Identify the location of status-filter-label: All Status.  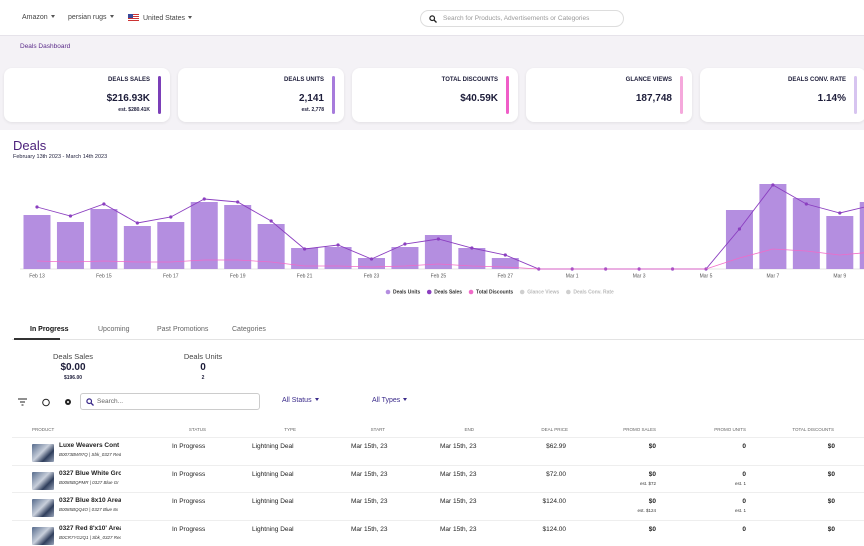
(297, 400).